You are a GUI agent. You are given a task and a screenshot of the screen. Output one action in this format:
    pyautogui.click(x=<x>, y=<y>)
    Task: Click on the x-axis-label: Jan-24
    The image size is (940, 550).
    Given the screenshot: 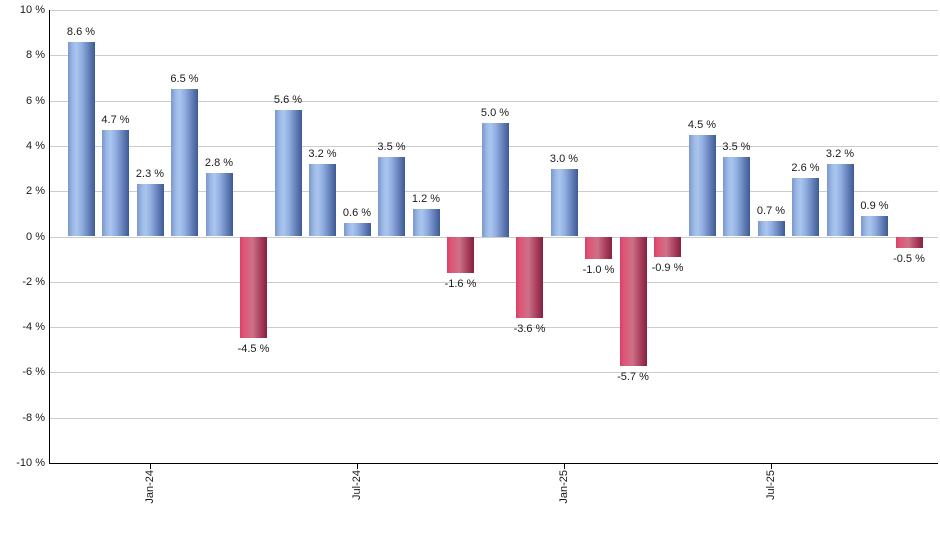 What is the action you would take?
    pyautogui.click(x=150, y=487)
    